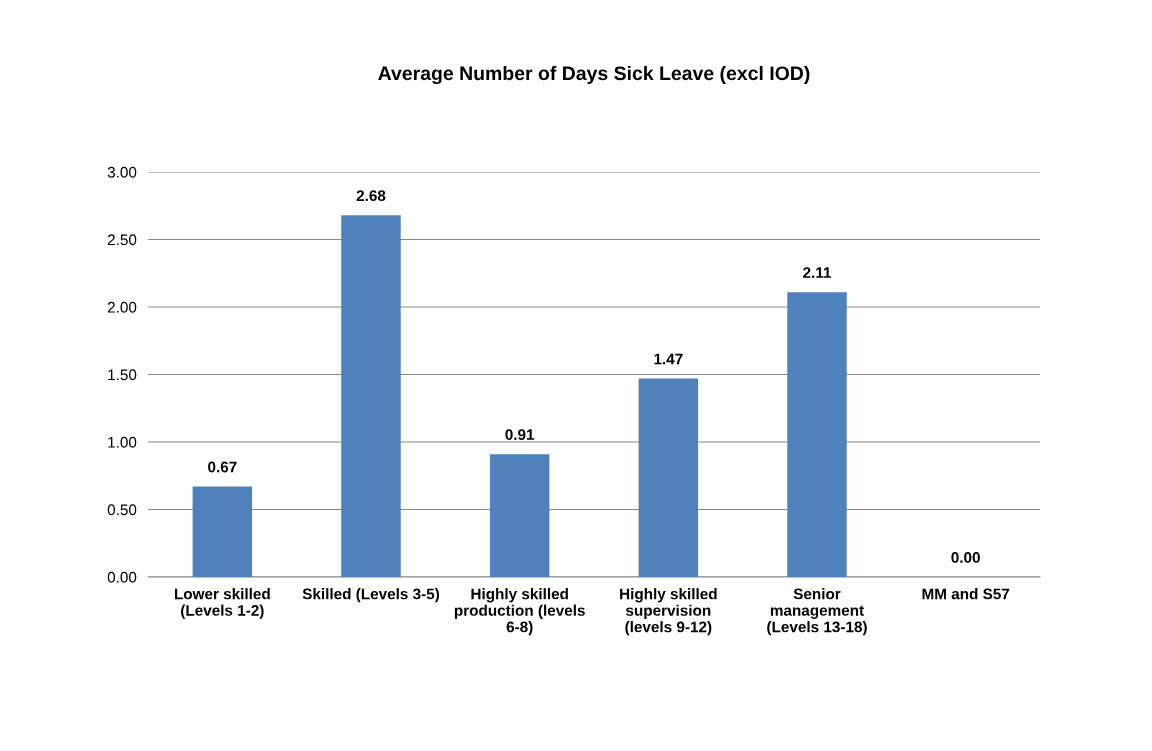 Image resolution: width=1152 pixels, height=751 pixels. What do you see at coordinates (122, 510) in the screenshot?
I see `y-tick-label: 0.50` at bounding box center [122, 510].